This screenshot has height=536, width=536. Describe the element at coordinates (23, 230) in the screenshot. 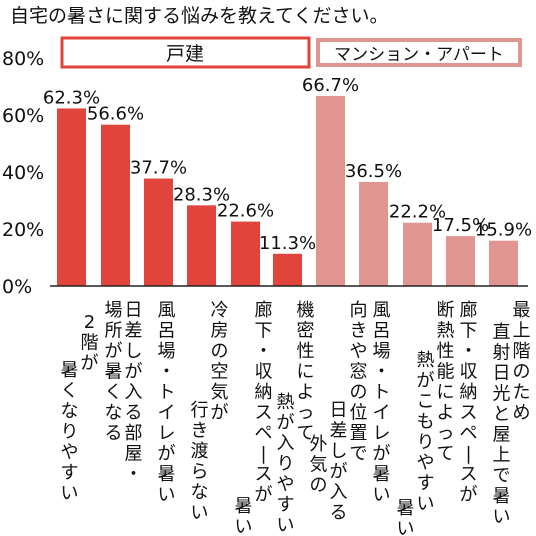

I see `y-tick-label: 20%` at that location.